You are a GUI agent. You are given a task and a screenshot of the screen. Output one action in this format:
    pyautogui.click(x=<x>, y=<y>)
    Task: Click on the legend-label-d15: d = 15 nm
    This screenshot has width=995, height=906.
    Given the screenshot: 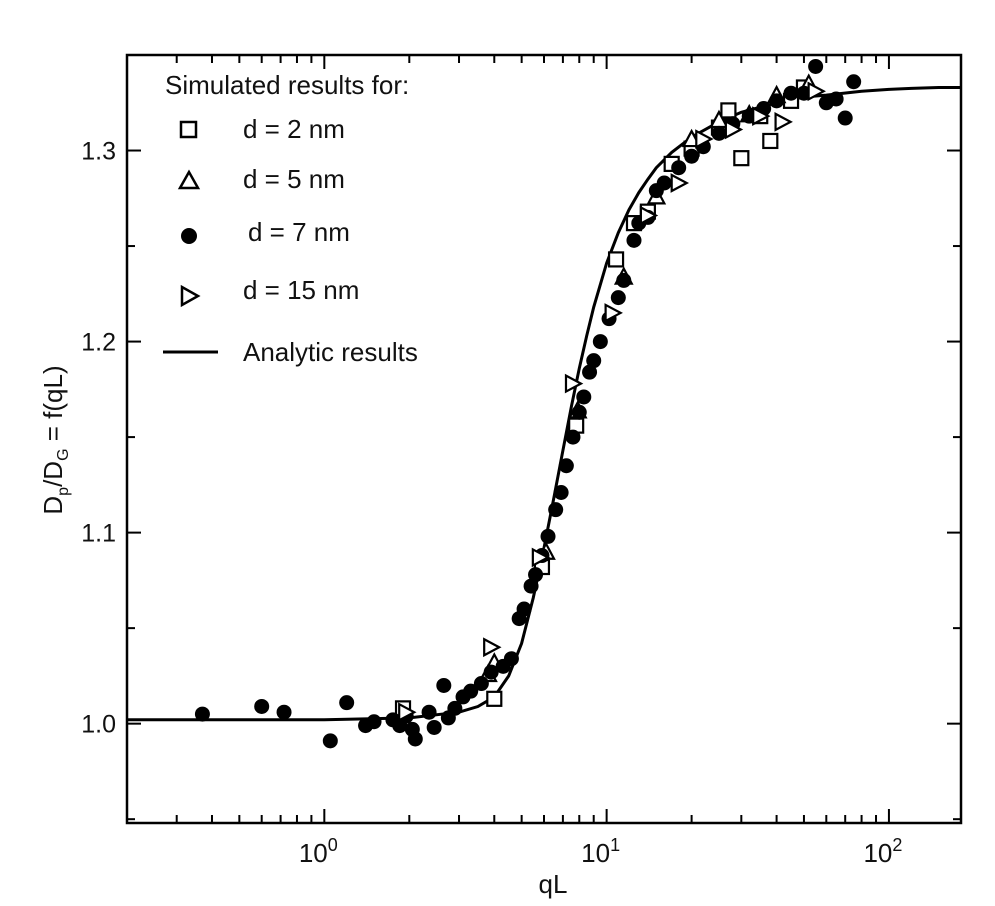 What is the action you would take?
    pyautogui.click(x=301, y=290)
    